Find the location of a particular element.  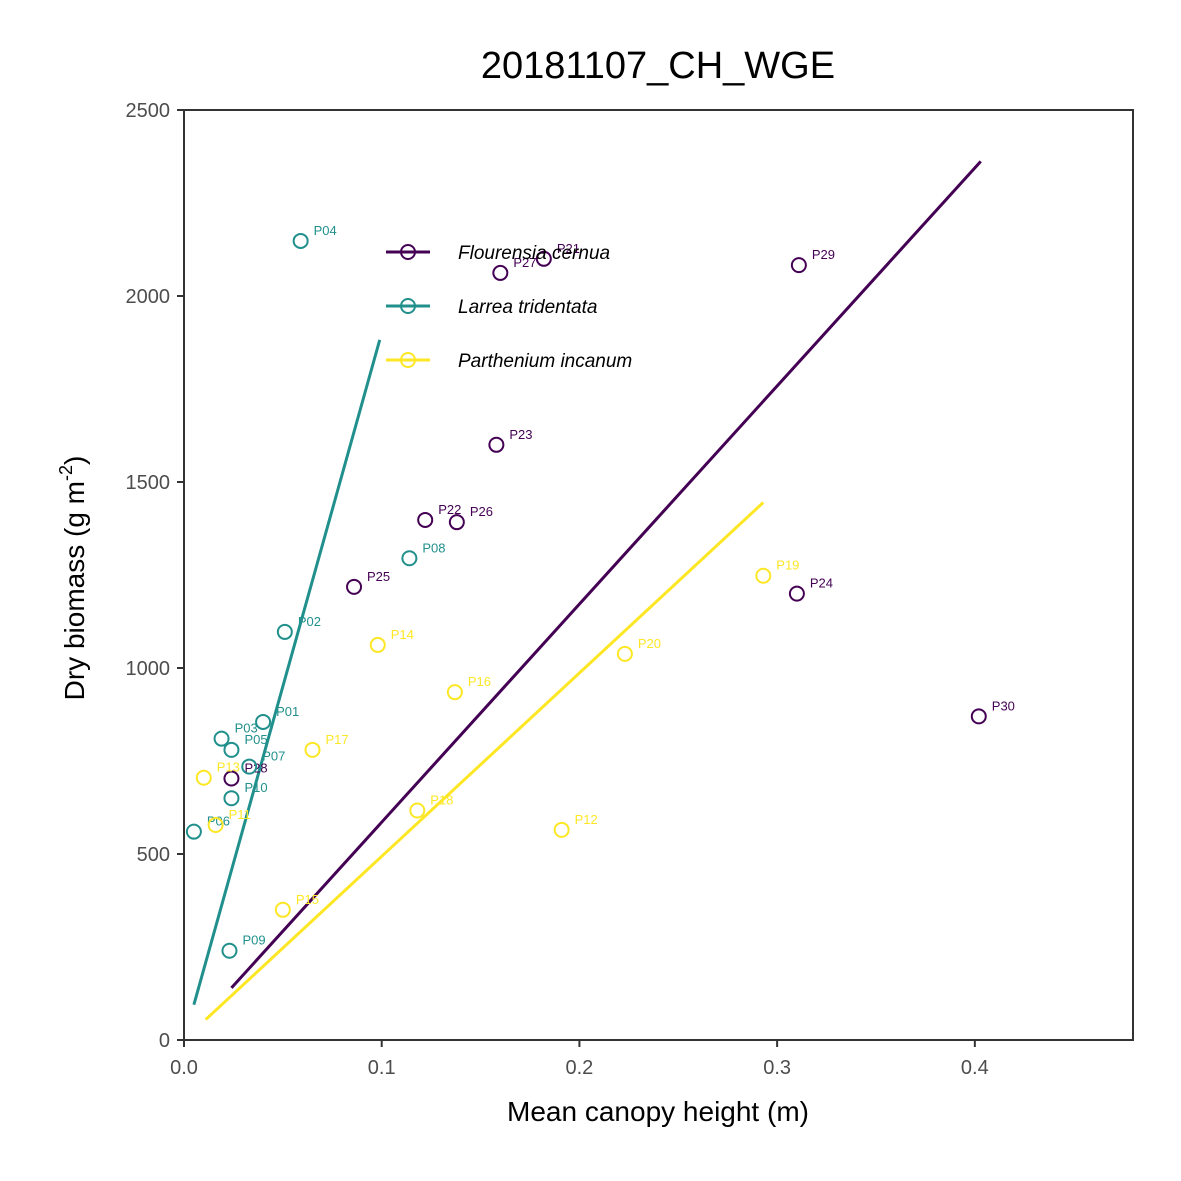

point-label: P10 is located at coordinates (255, 787).